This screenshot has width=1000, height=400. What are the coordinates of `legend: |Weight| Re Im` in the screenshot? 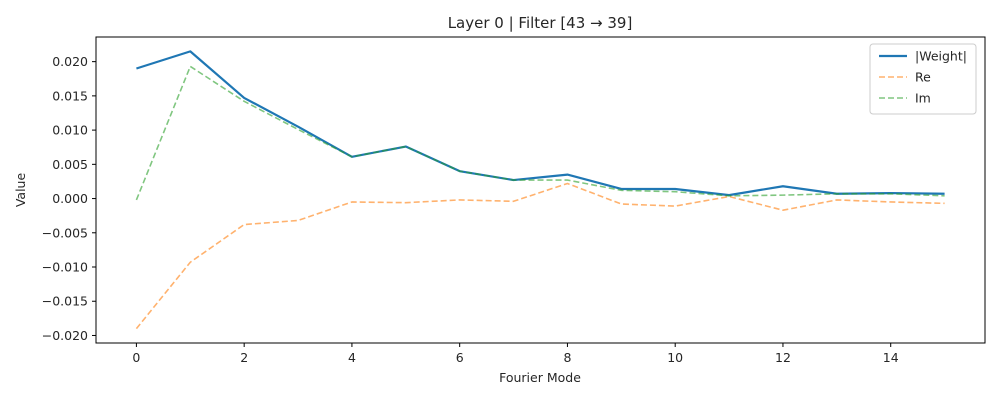 It's located at (923, 79).